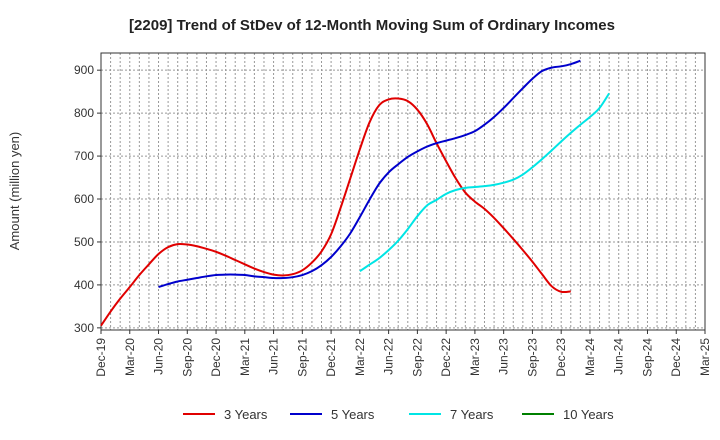 This screenshot has height=440, width=720. Describe the element at coordinates (561, 357) in the screenshot. I see `x-tick-label: Dec-23` at that location.